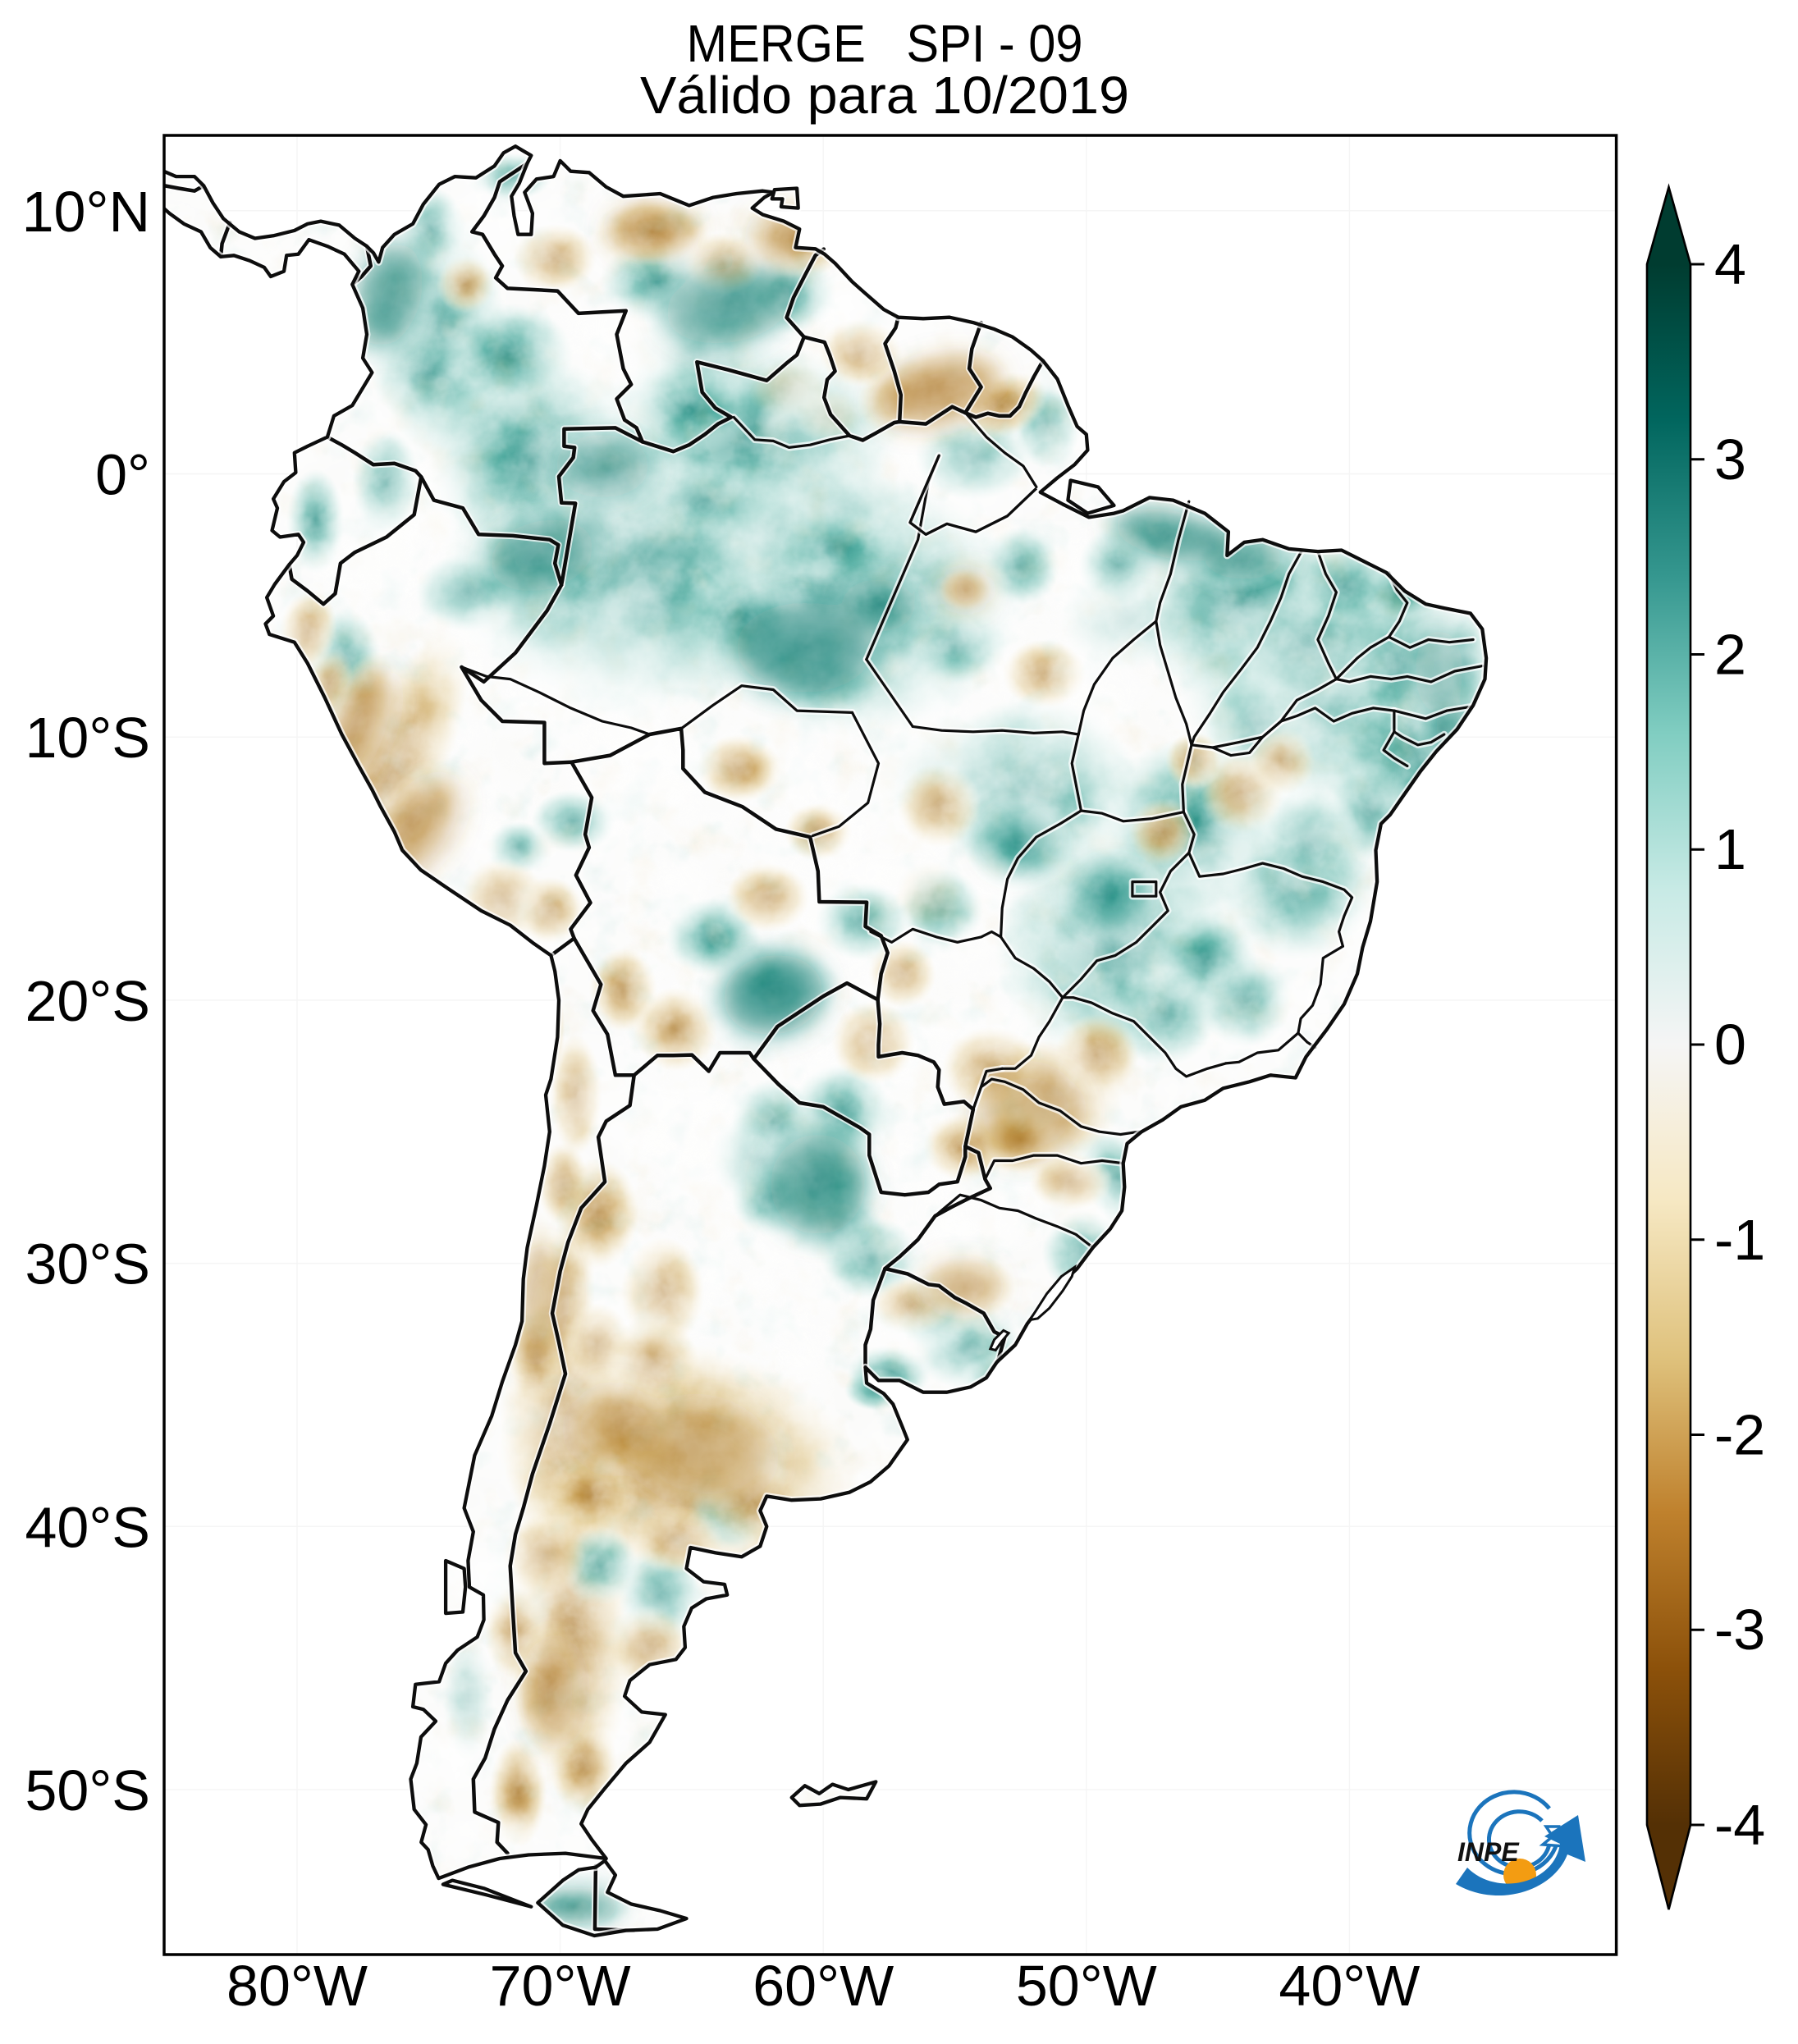 The width and height of the screenshot is (1798, 2044). Describe the element at coordinates (1730, 1045) in the screenshot. I see `svg-text: 0` at that location.